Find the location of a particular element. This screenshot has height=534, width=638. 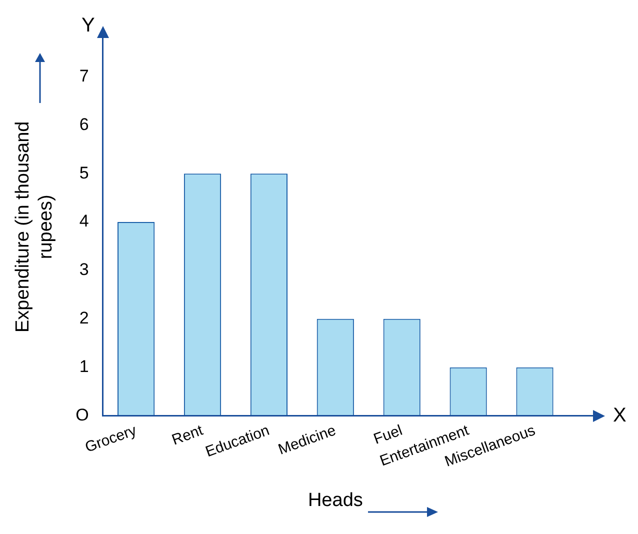

y-tick-label: 2 is located at coordinates (84, 318).